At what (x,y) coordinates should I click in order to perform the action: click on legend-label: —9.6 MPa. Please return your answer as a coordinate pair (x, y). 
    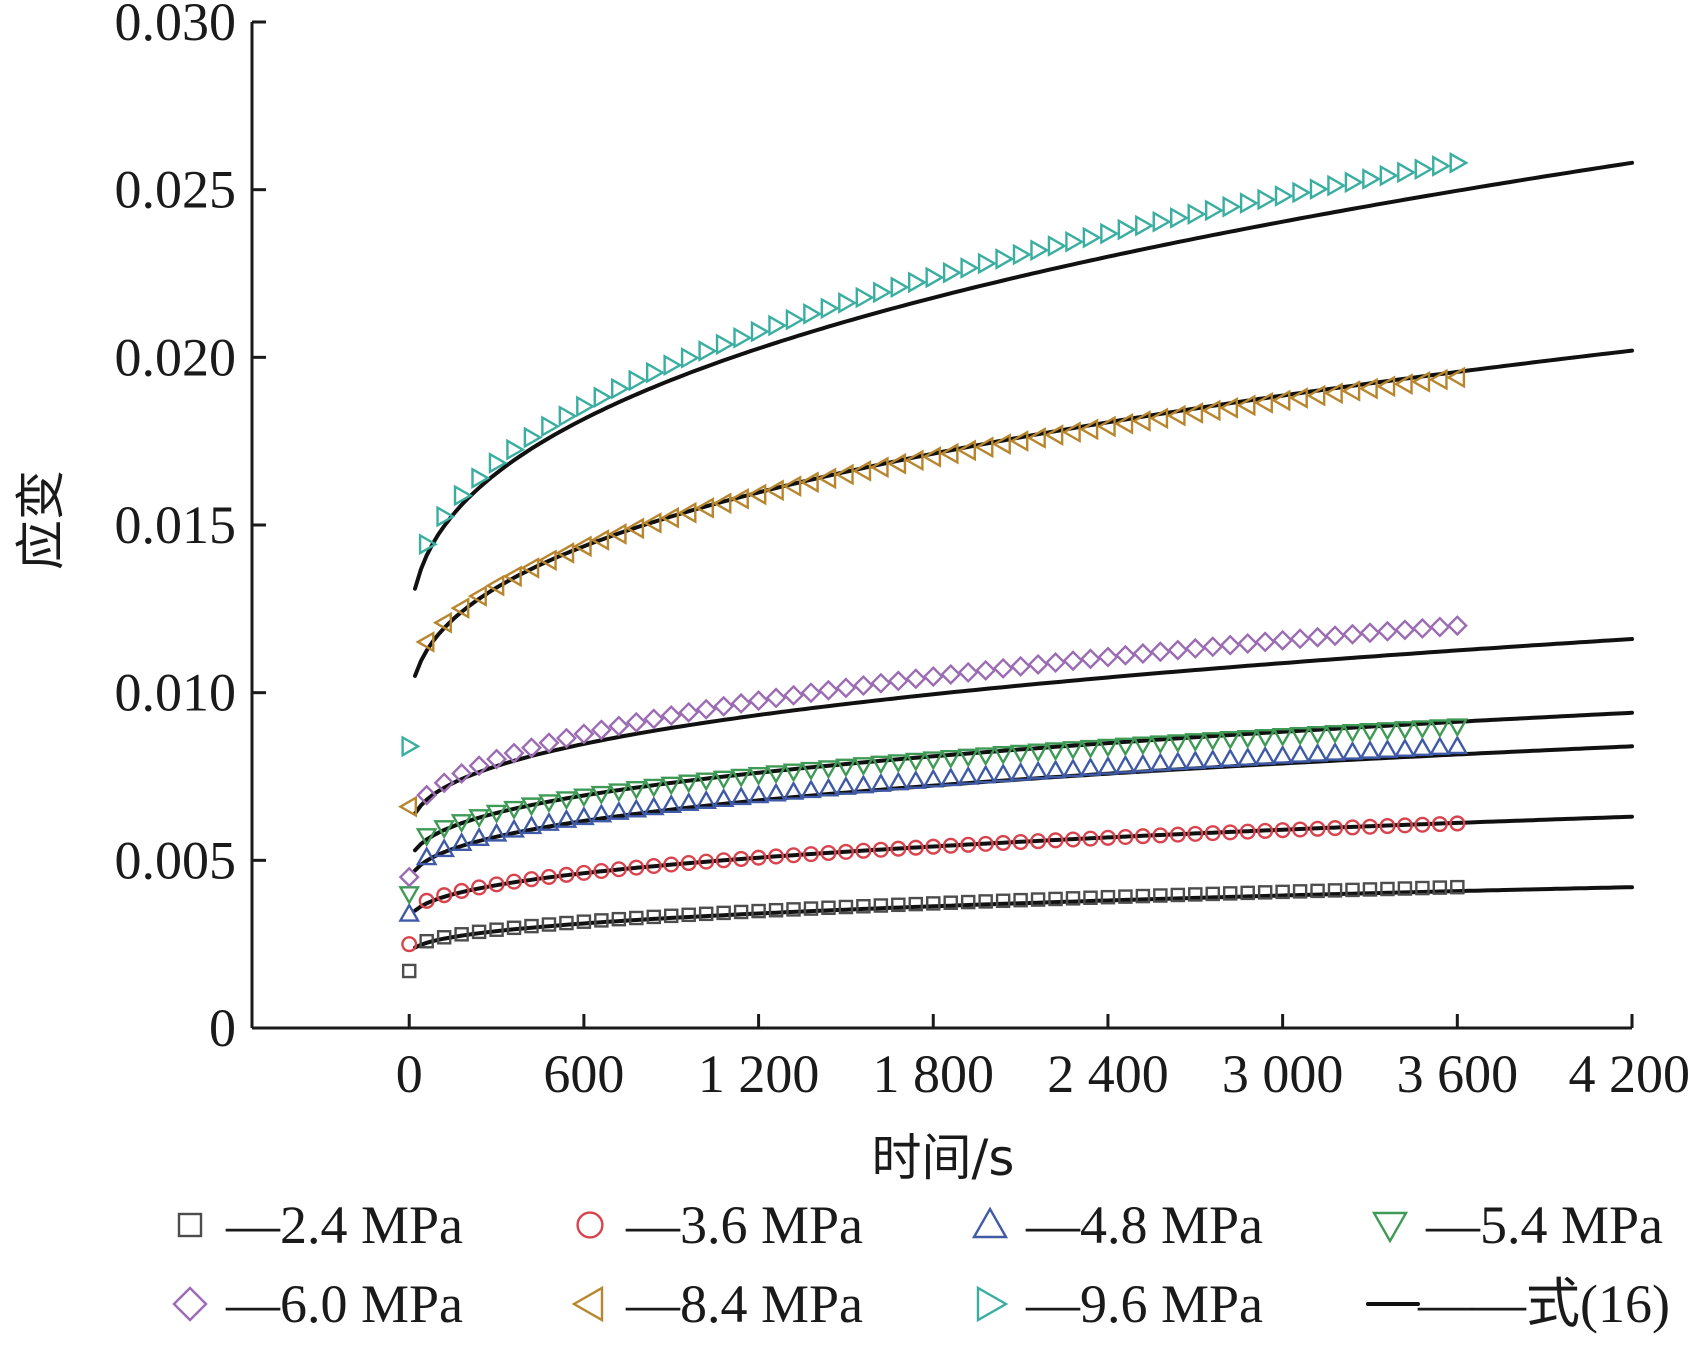
    Looking at the image, I should click on (1144, 1304).